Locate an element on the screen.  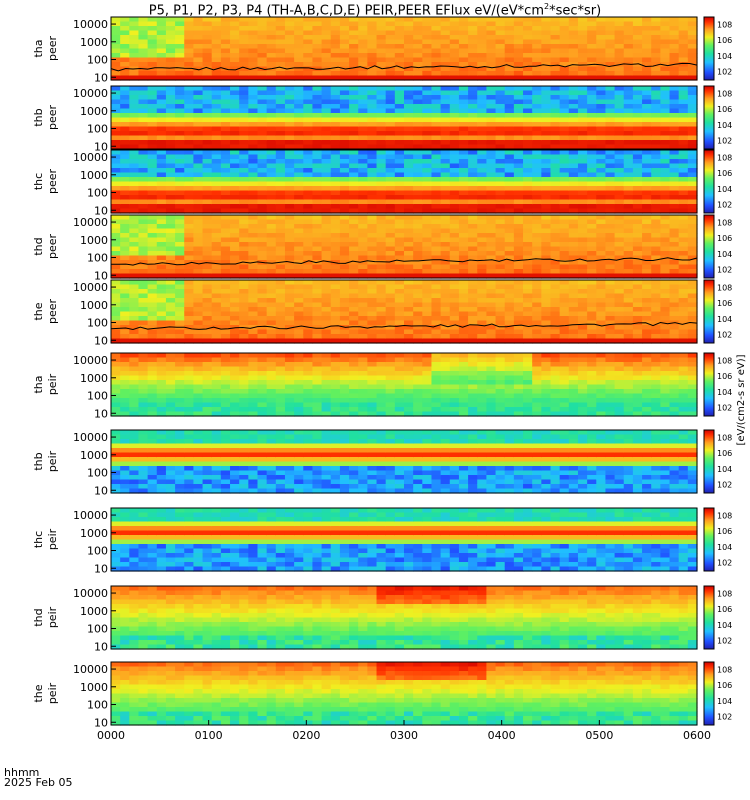
colorbar-tick-label: 104 is located at coordinates (724, 125).